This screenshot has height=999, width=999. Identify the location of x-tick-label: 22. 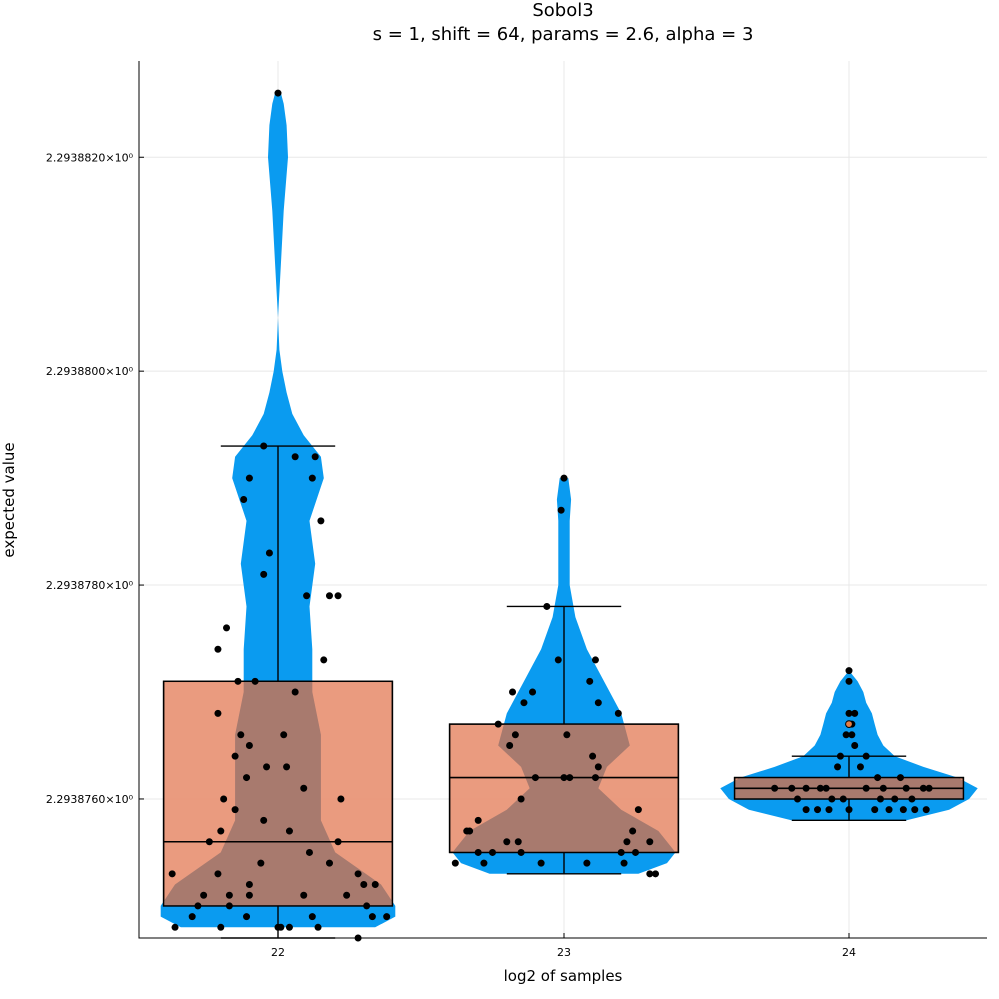
(278, 952).